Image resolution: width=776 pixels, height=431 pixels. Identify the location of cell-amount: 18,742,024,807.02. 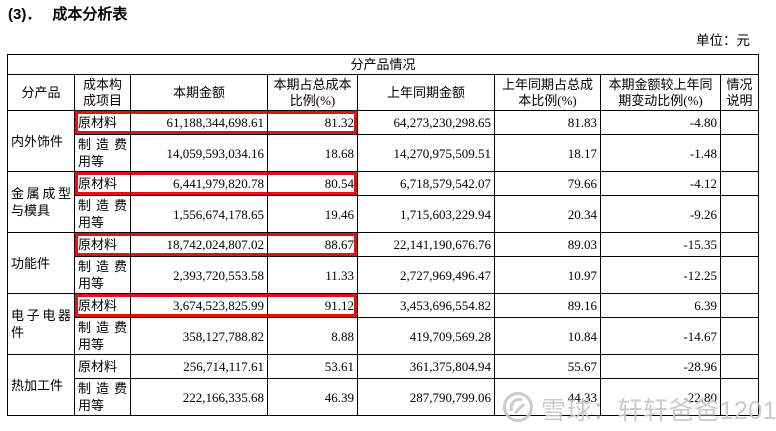
(199, 244).